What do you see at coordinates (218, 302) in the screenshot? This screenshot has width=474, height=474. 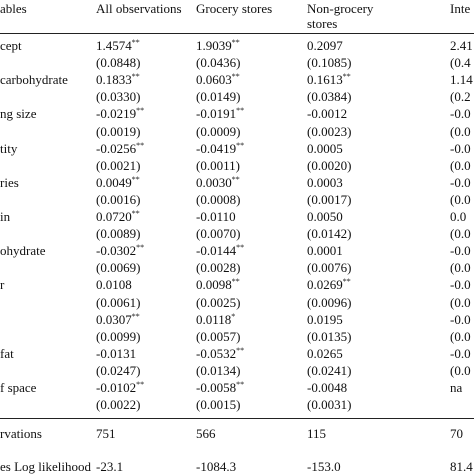 I see `std-error-text: (0.0025)` at bounding box center [218, 302].